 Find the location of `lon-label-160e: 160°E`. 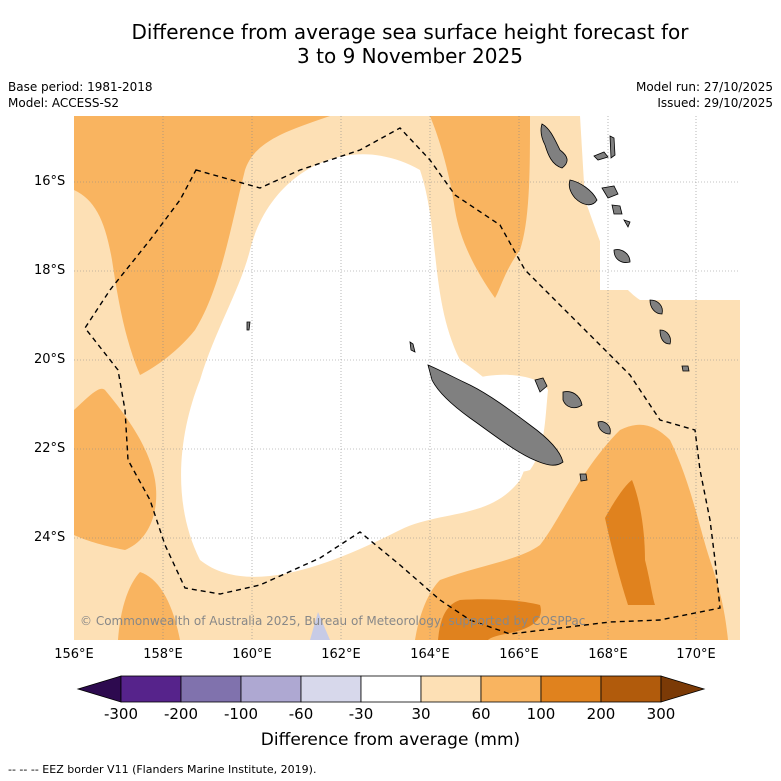

lon-label-160e: 160°E is located at coordinates (252, 654).